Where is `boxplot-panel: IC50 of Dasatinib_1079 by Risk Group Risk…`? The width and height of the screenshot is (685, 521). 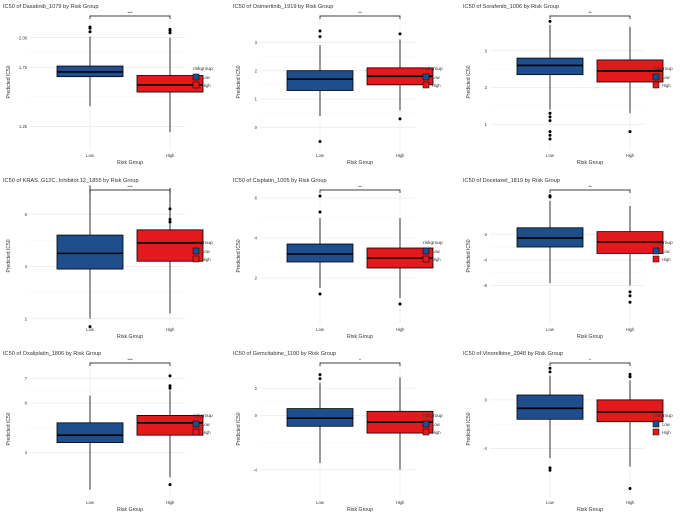
boxplot-panel: IC50 of Dasatinib_1079 by Risk Group Risk… is located at coordinates (108, 85).